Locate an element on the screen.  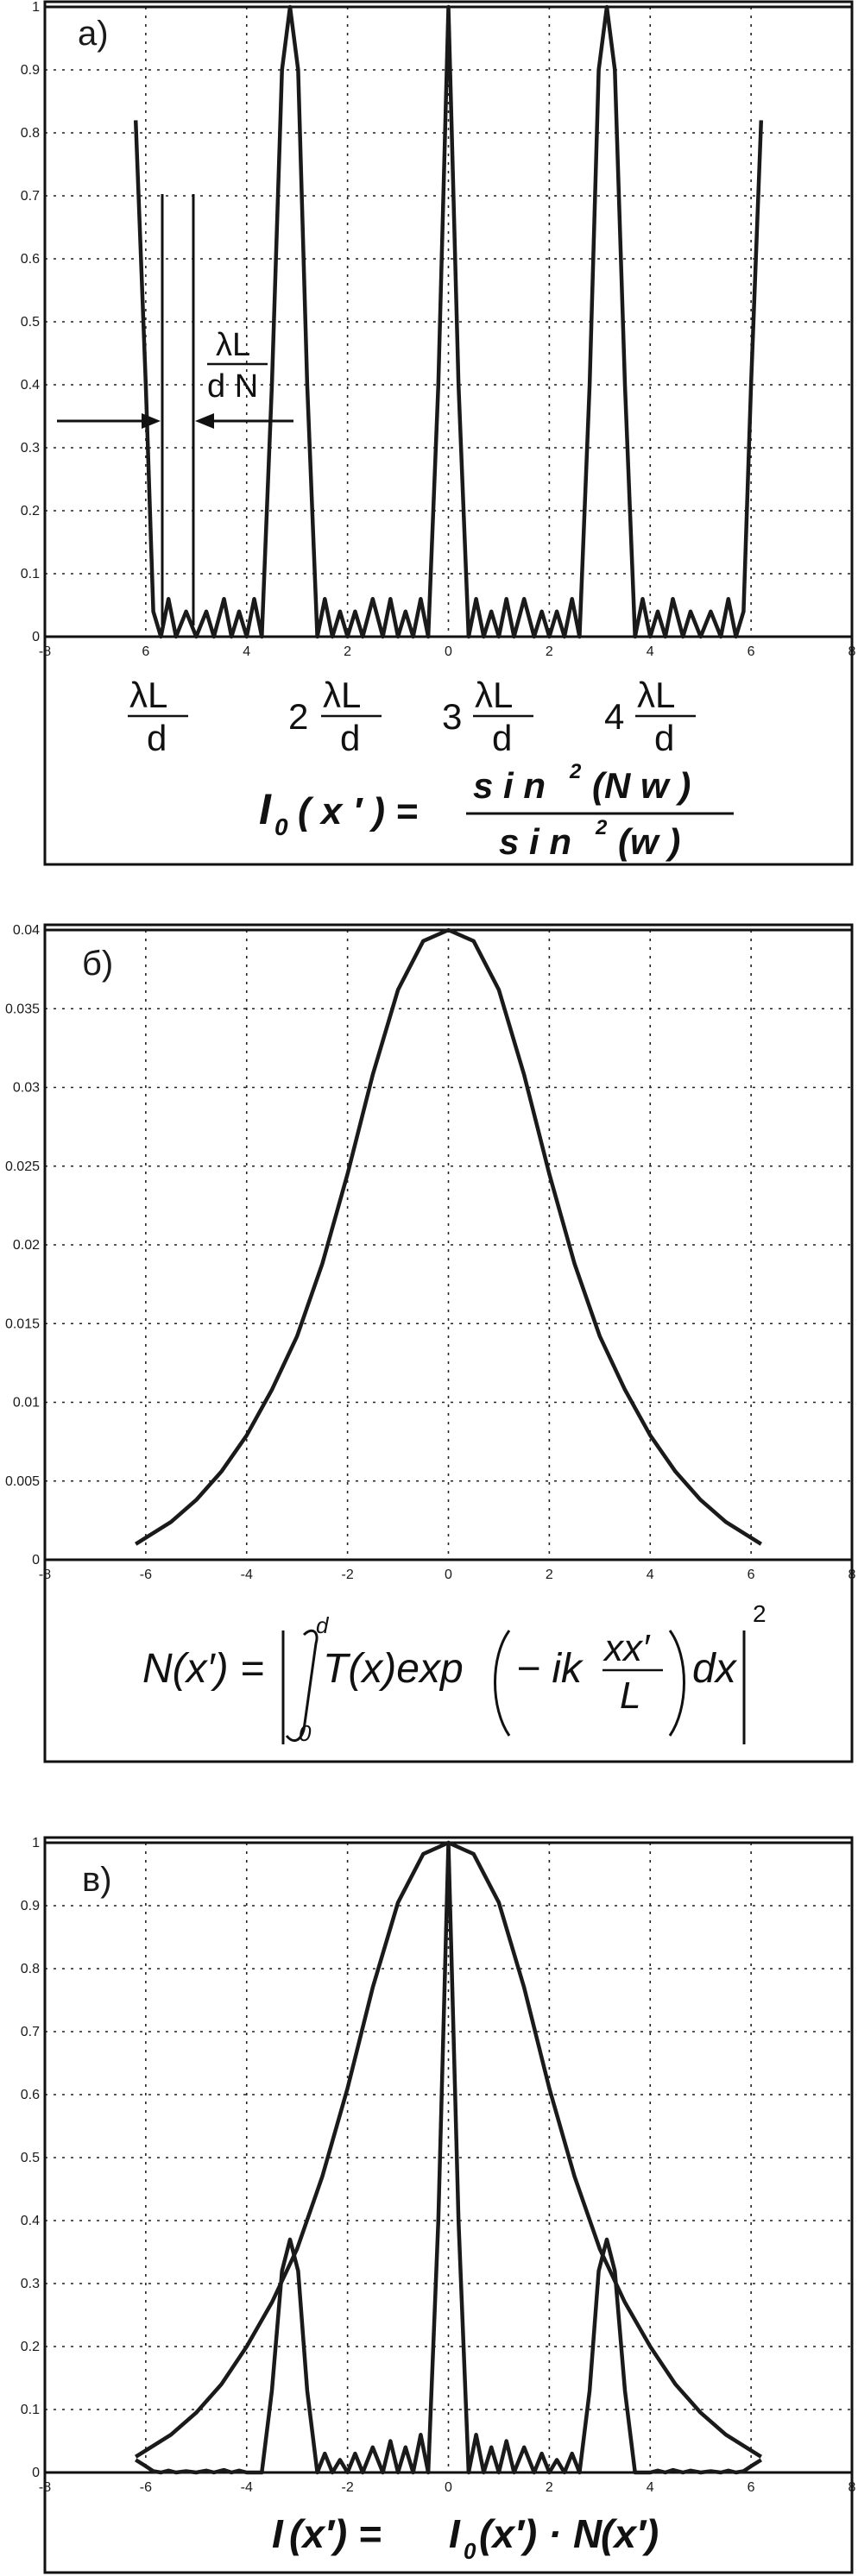
svg-text: L is located at coordinates (630, 1695).